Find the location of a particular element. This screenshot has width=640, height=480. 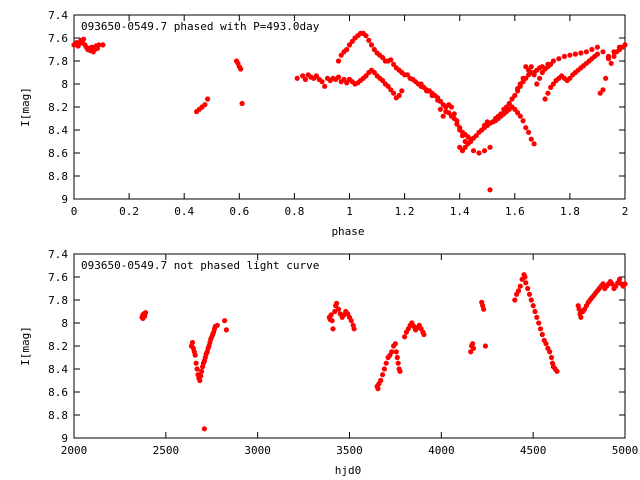

y-tick-label: 8 is located at coordinates (64, 323).